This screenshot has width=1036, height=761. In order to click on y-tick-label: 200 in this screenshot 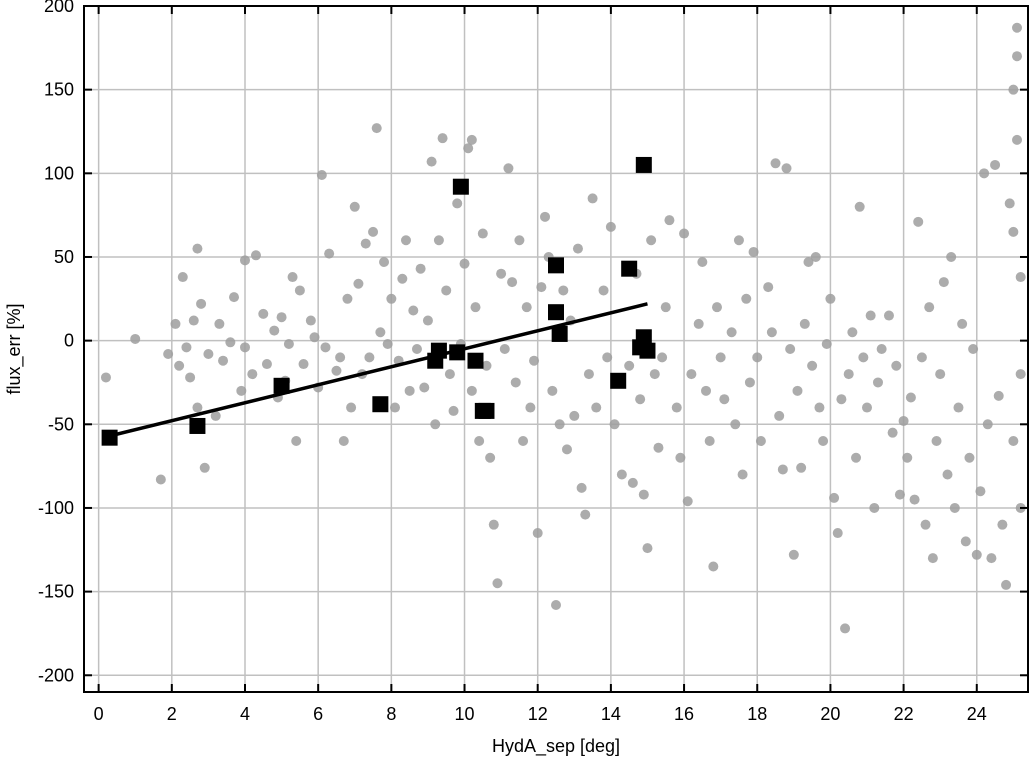, I will do `click(59, 8)`.